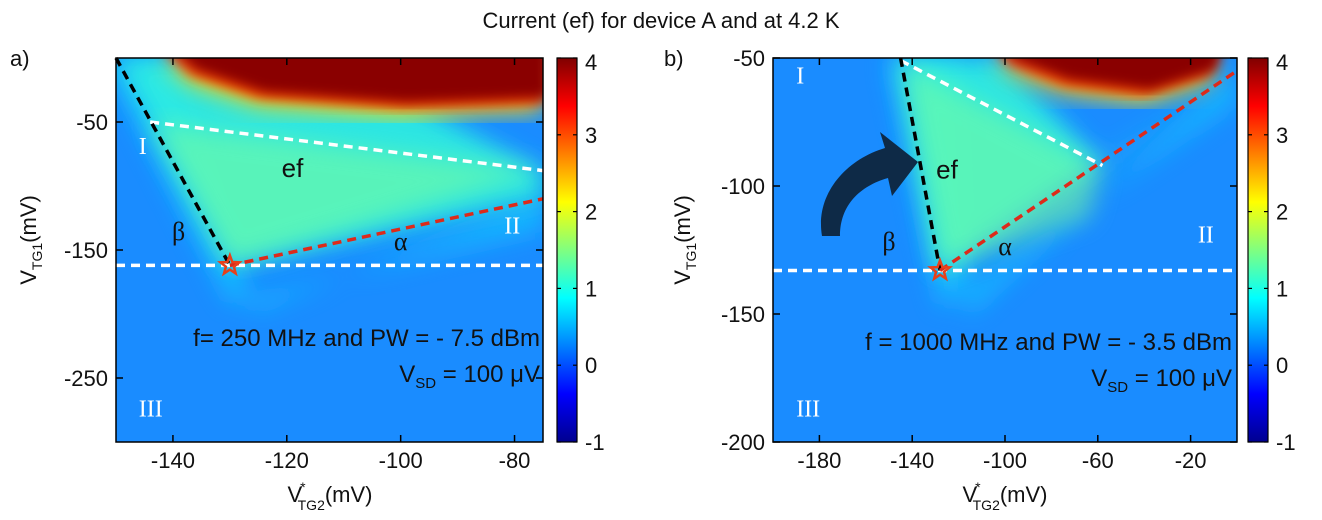 The width and height of the screenshot is (1322, 520). What do you see at coordinates (660, 20) in the screenshot?
I see `figure-title: Current (ef) for device A and at 4.2 K` at bounding box center [660, 20].